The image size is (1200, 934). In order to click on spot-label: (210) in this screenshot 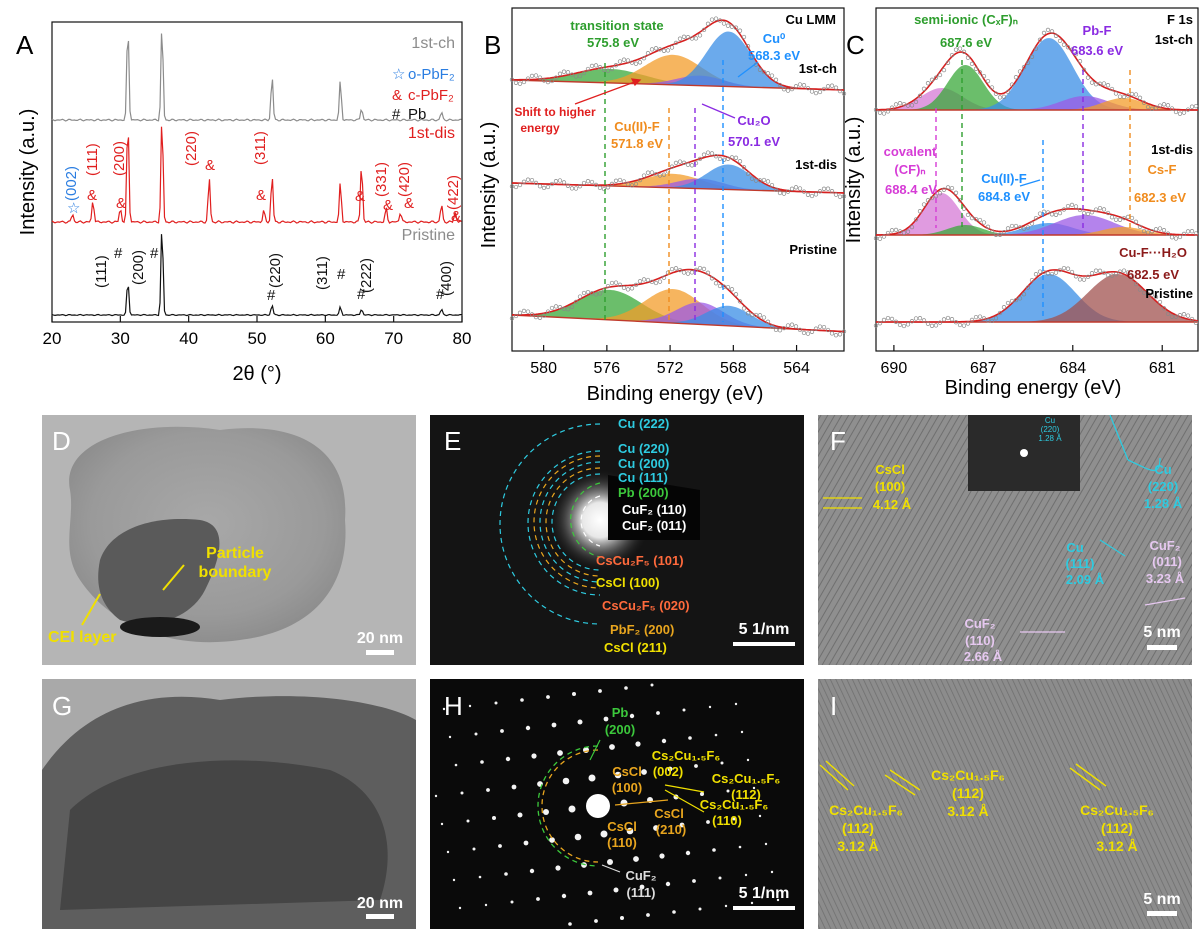, I will do `click(671, 829)`.